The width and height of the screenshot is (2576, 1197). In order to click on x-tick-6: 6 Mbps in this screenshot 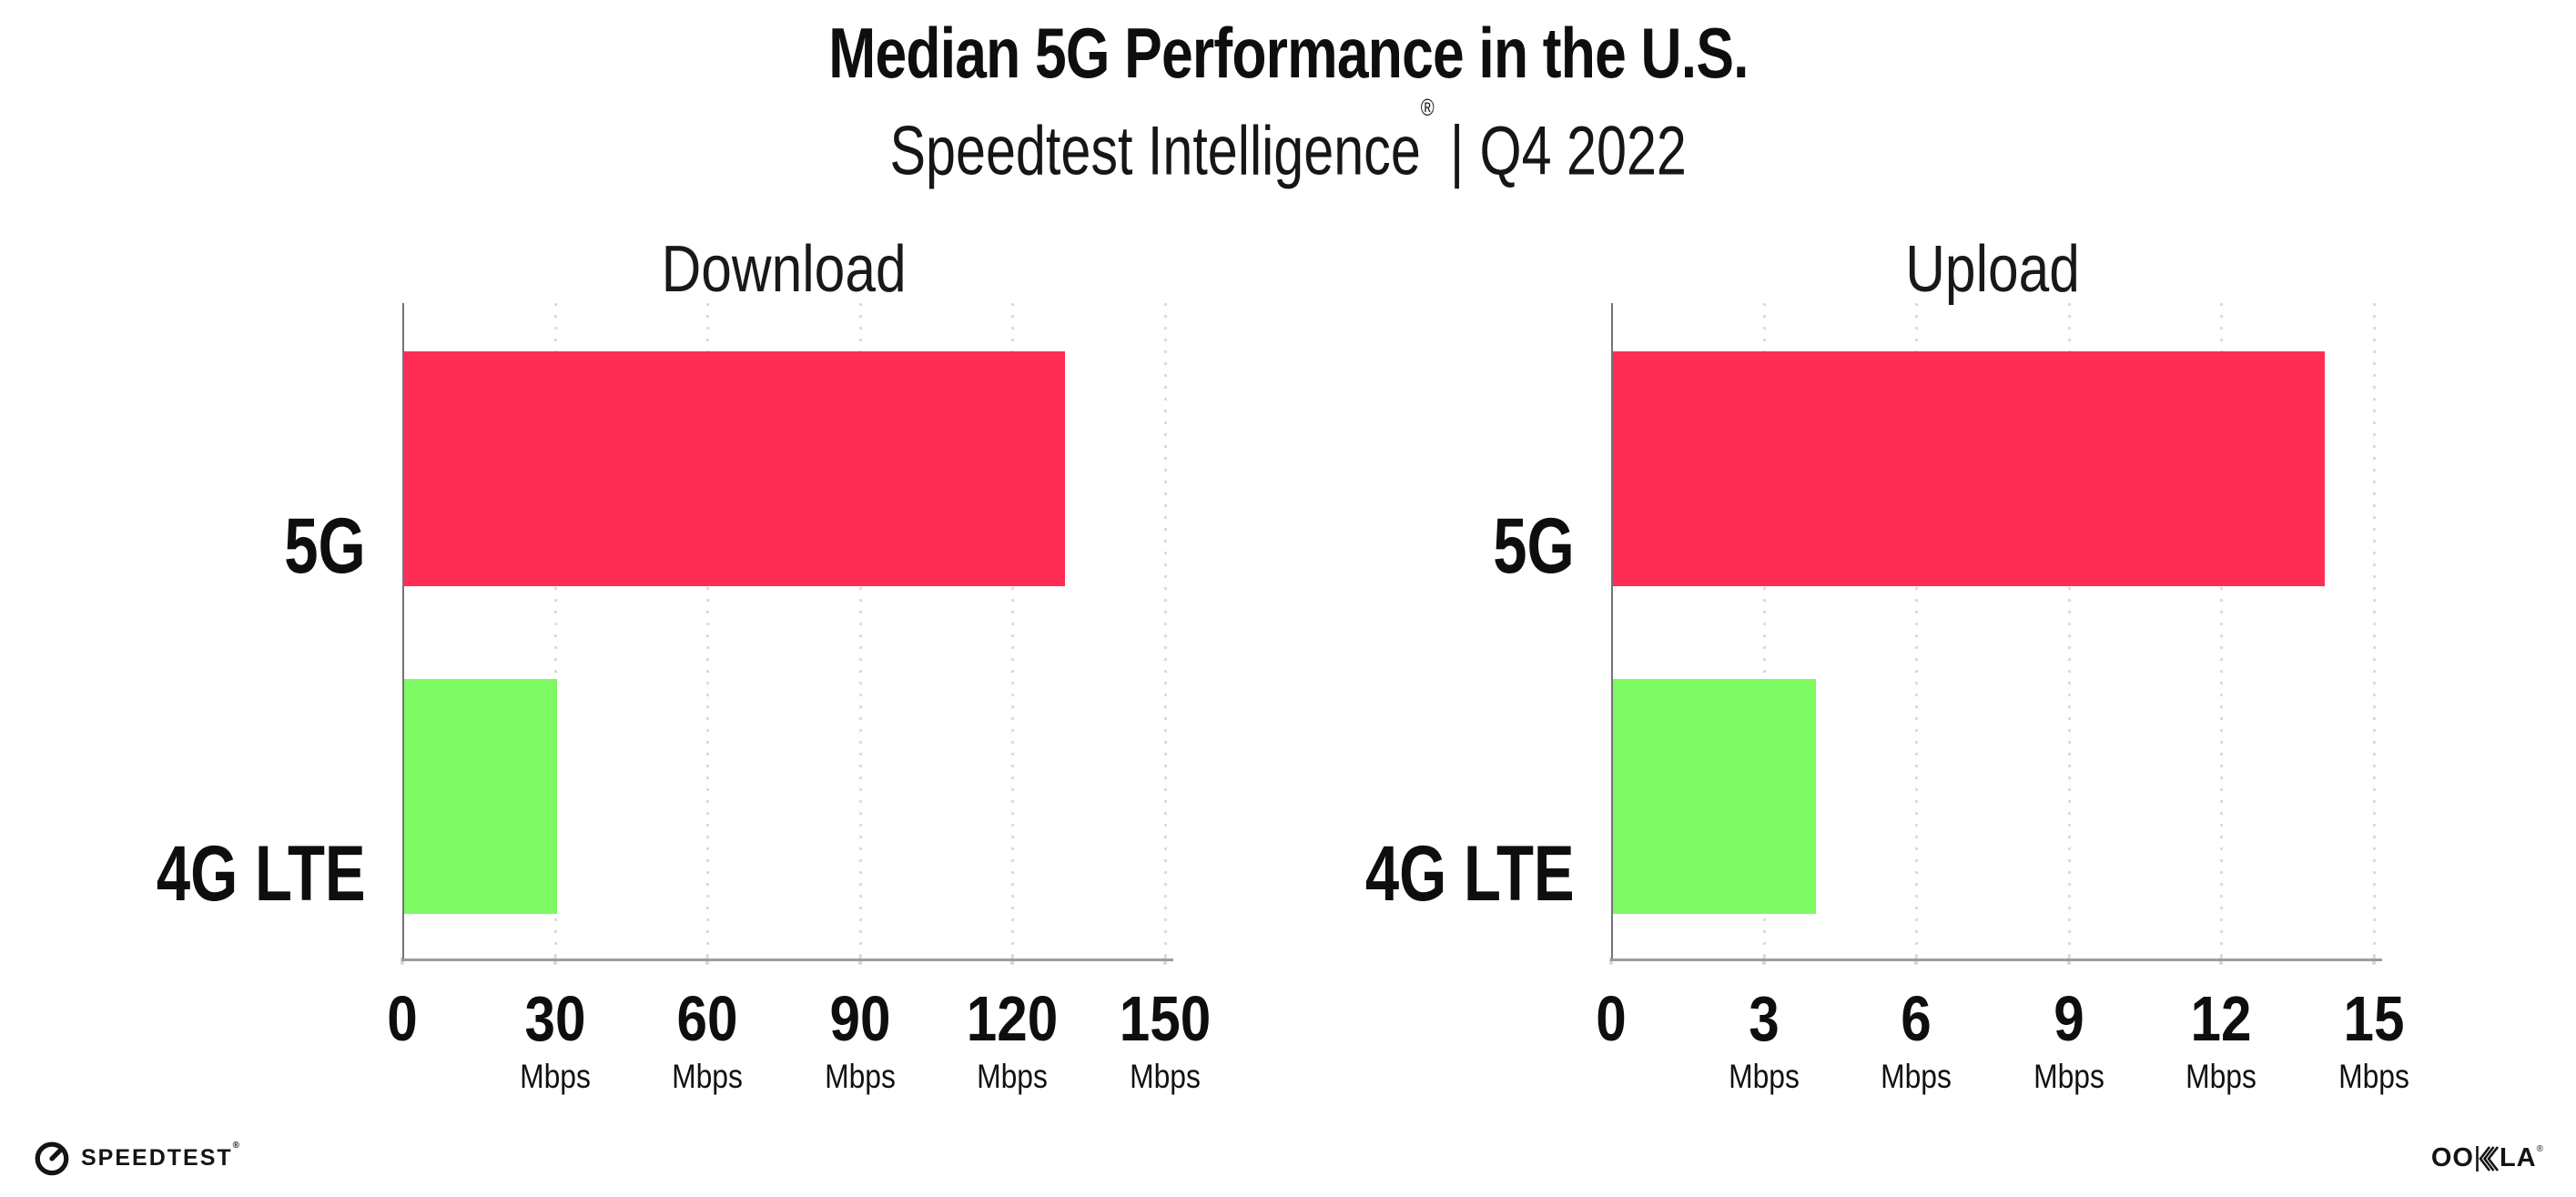, I will do `click(1917, 1039)`.